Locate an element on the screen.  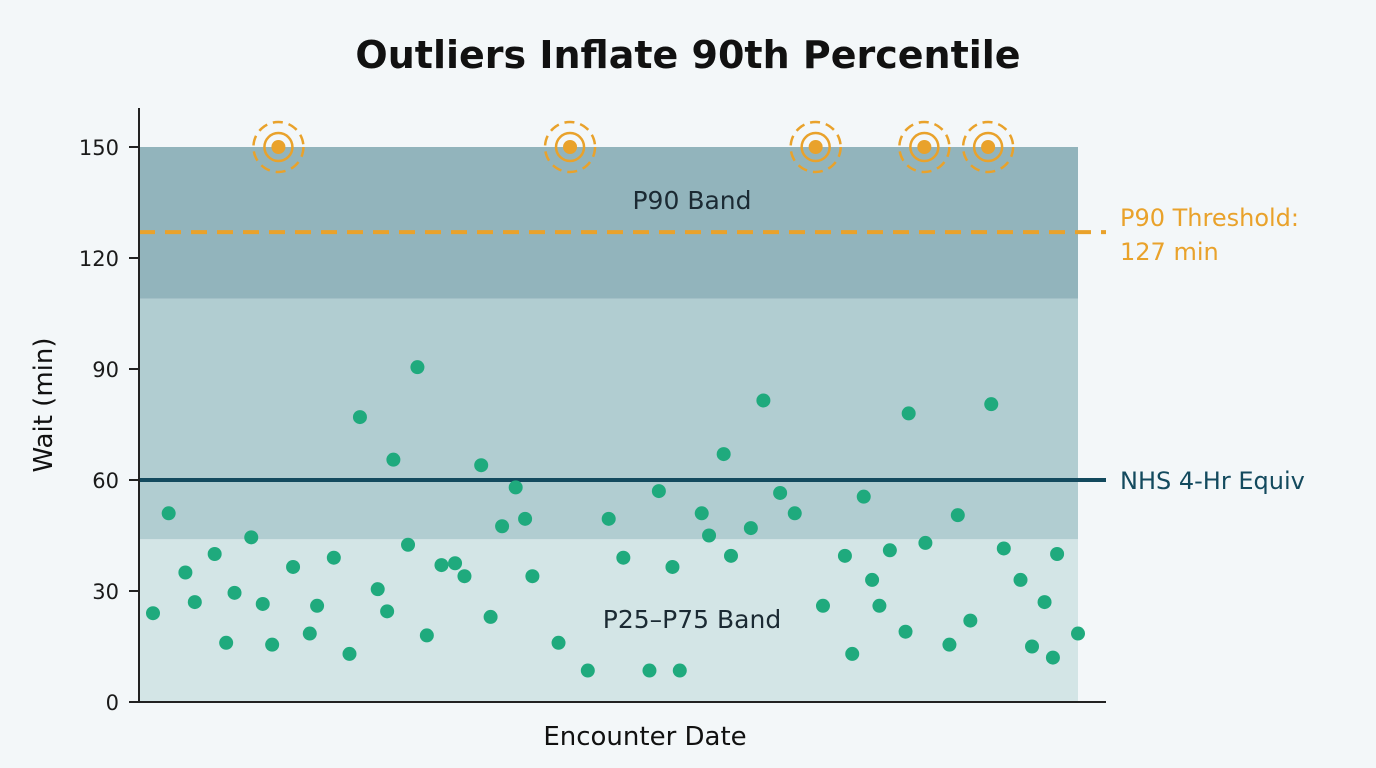
band-label-0: P25–P75 Band is located at coordinates (692, 619).